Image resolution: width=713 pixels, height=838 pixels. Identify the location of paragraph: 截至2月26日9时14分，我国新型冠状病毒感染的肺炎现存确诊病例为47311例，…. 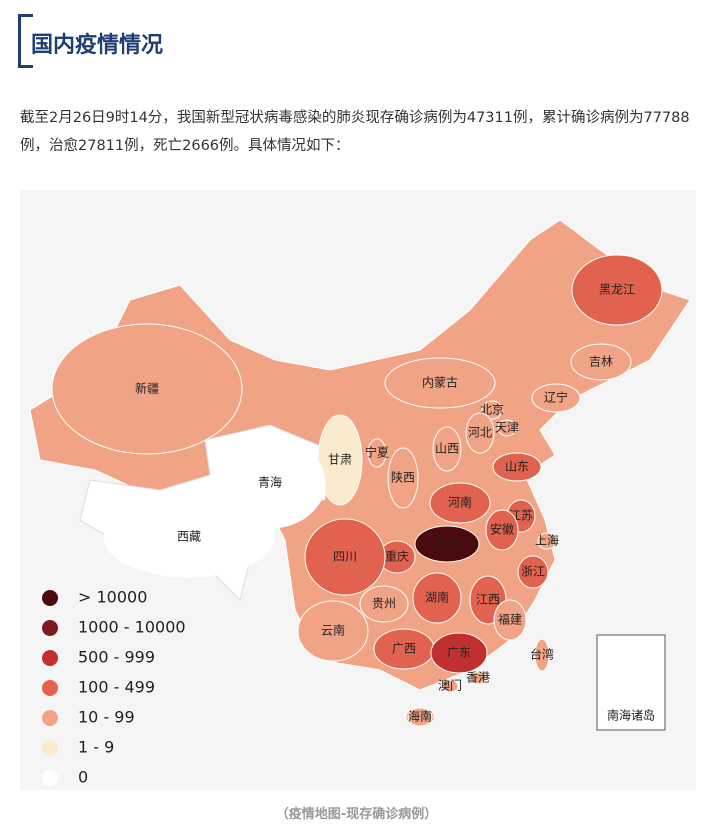
(355, 132).